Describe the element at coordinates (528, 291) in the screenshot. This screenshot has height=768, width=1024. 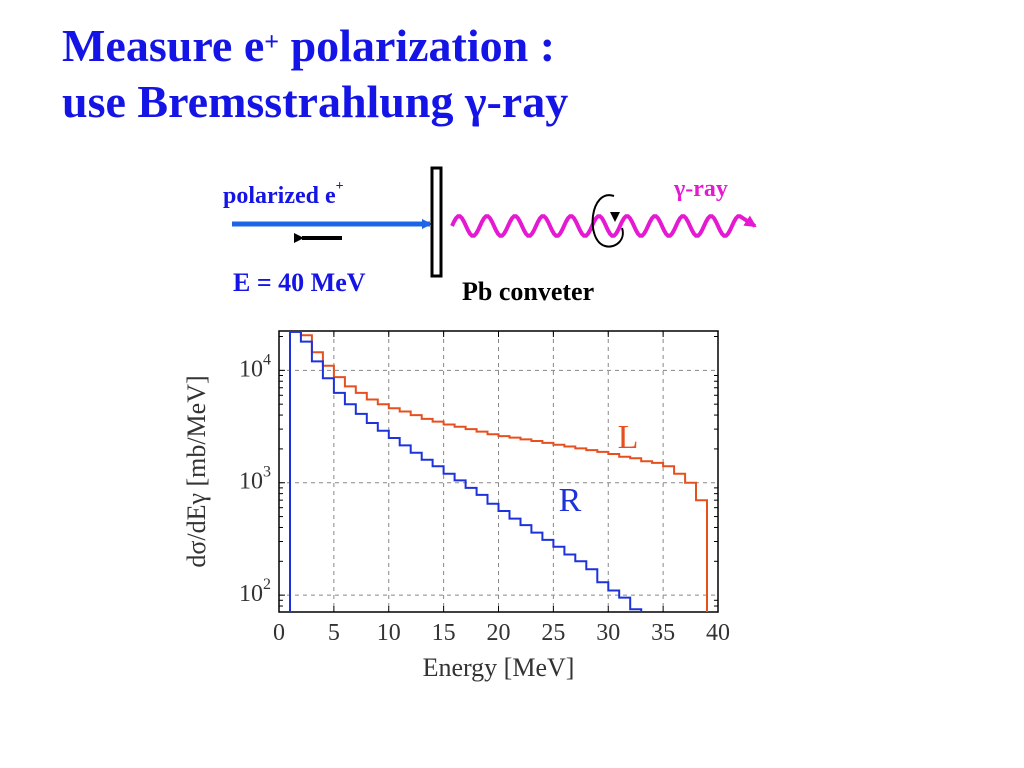
I see `converter-label: Pb conveter` at that location.